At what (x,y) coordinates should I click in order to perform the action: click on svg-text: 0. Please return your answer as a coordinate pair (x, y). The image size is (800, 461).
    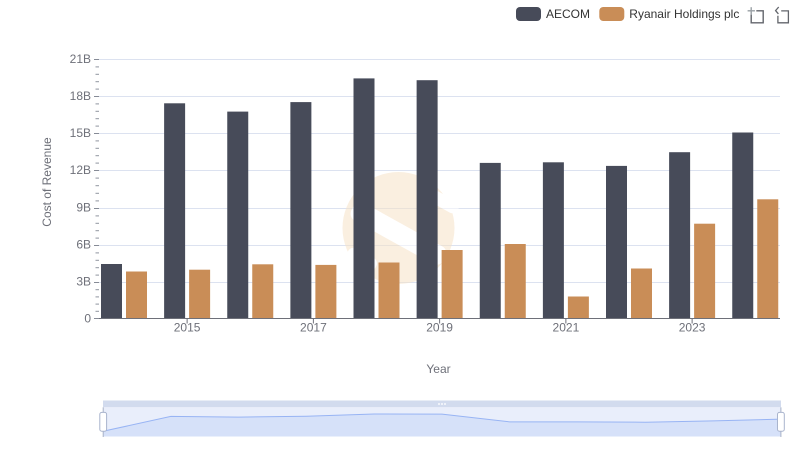
    Looking at the image, I should click on (87, 319).